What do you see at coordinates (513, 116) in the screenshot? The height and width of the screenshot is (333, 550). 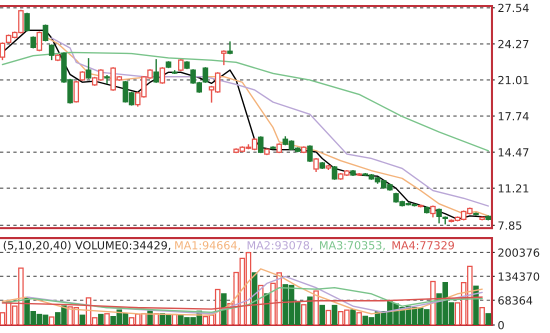 I see `y-tick-label: 17.74` at bounding box center [513, 116].